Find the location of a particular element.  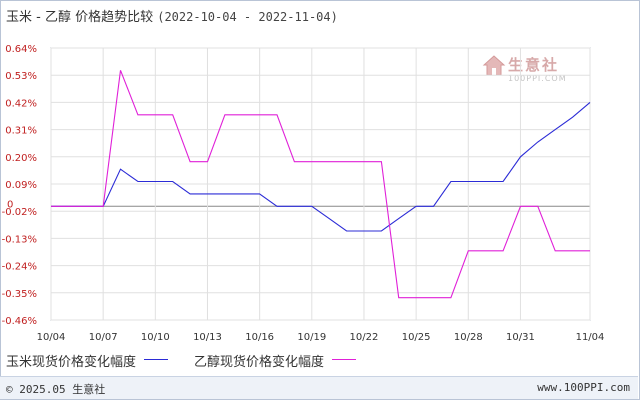

zero-label: 0 is located at coordinates (10, 204).